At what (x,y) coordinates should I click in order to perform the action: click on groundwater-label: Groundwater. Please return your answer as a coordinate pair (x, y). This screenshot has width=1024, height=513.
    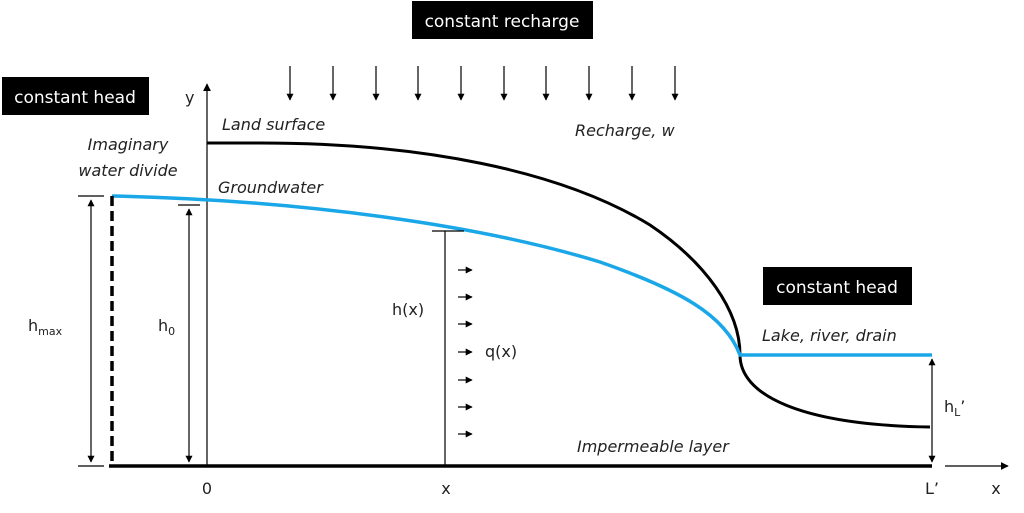
    Looking at the image, I should click on (271, 187).